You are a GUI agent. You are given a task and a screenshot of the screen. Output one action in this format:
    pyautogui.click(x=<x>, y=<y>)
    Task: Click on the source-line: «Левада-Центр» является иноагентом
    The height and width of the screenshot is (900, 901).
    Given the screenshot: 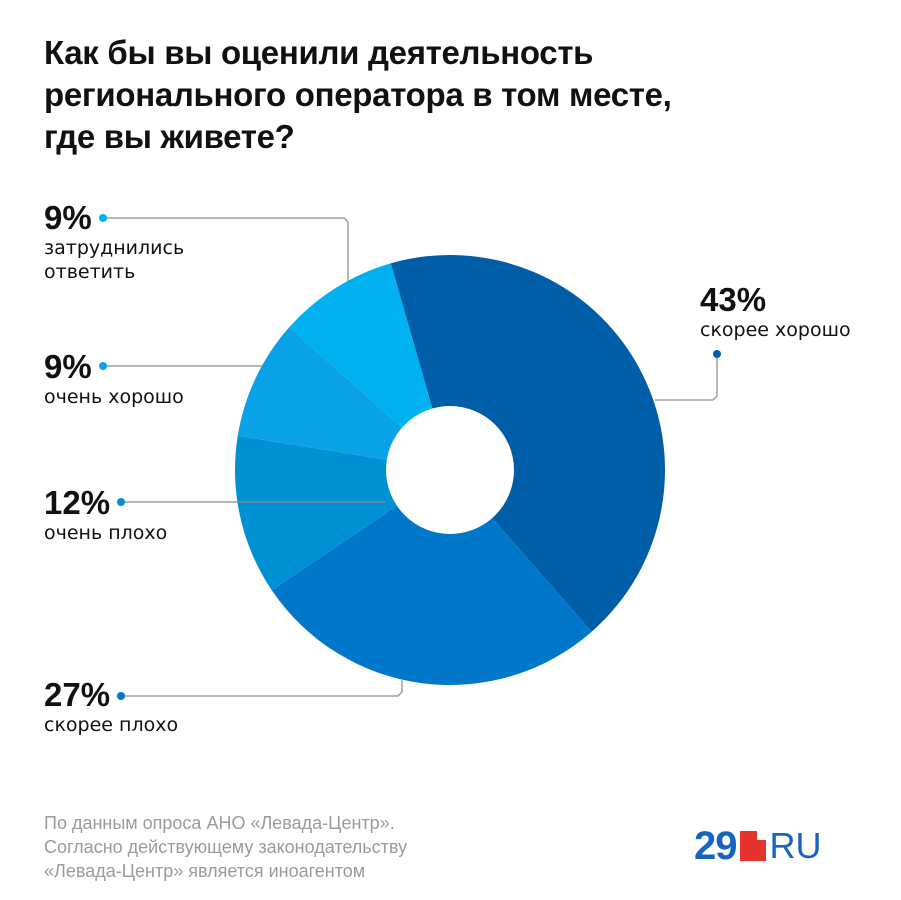 What is the action you would take?
    pyautogui.click(x=205, y=871)
    